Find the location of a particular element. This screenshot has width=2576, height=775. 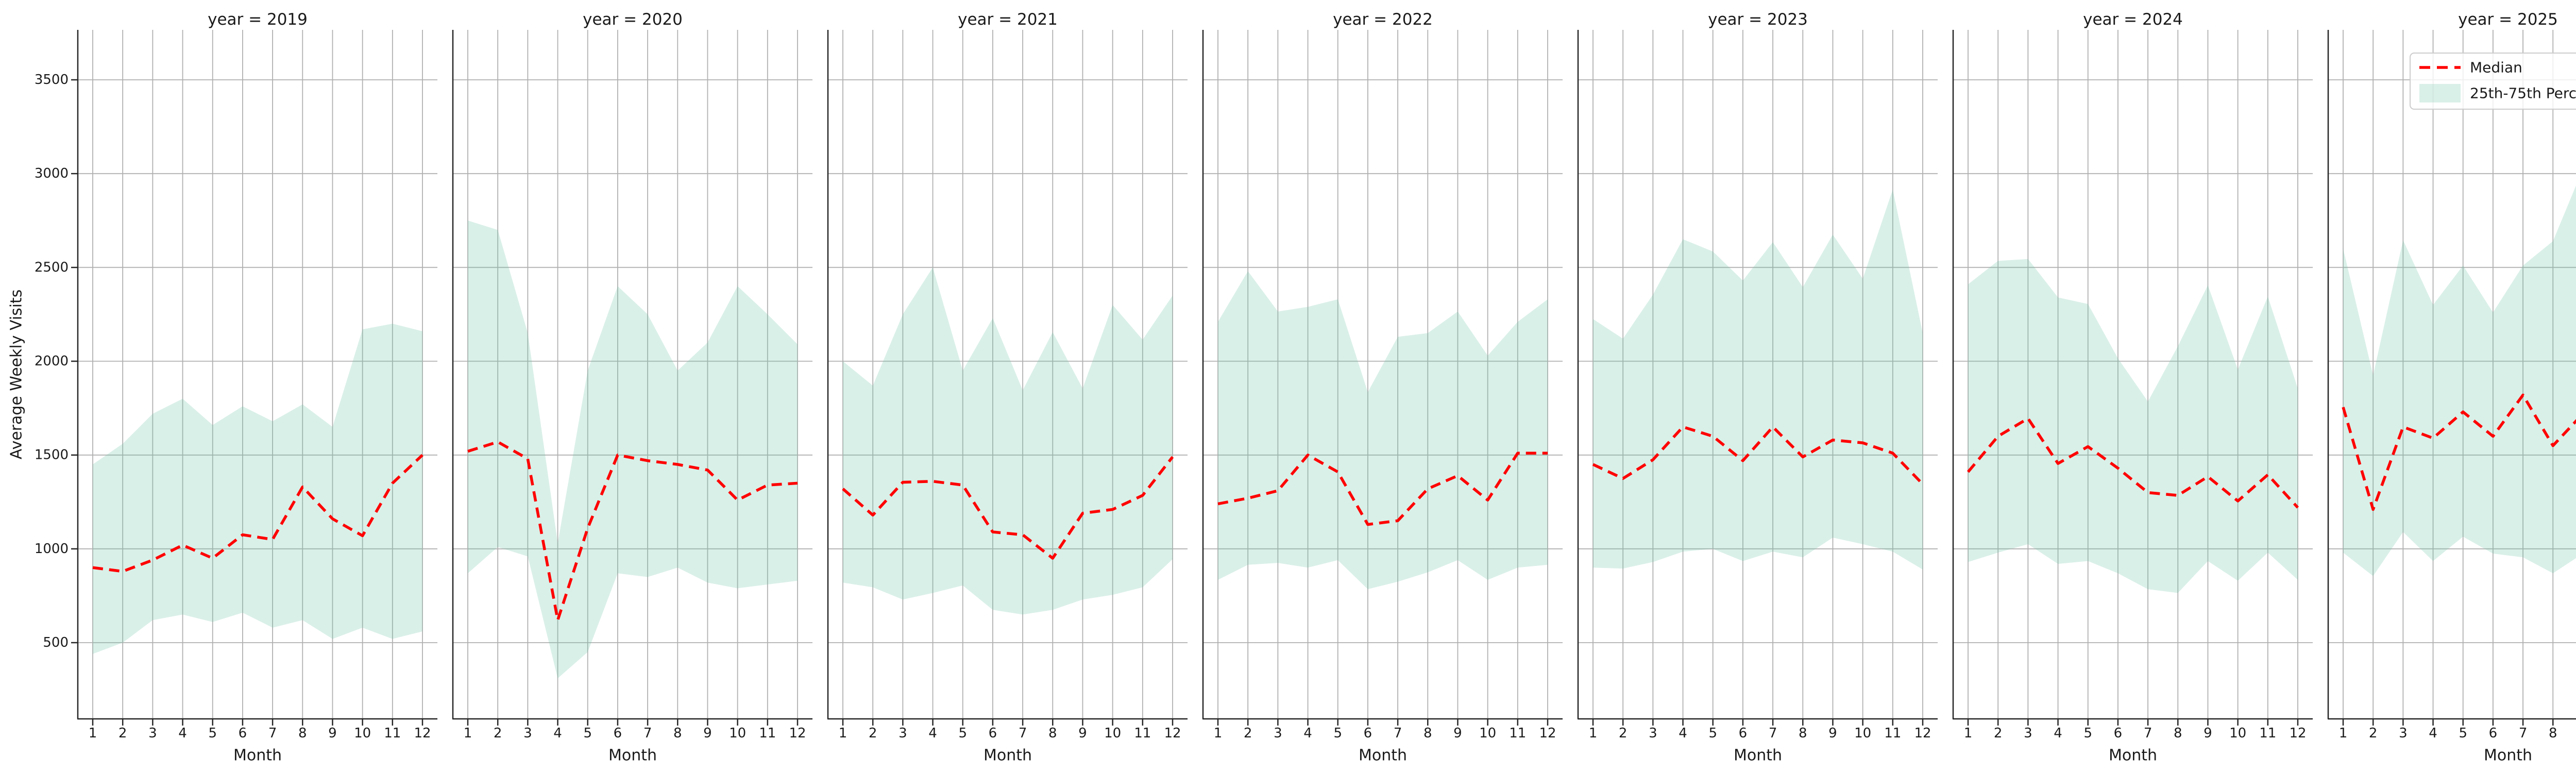

y-tick-label: 3500 is located at coordinates (52, 80).